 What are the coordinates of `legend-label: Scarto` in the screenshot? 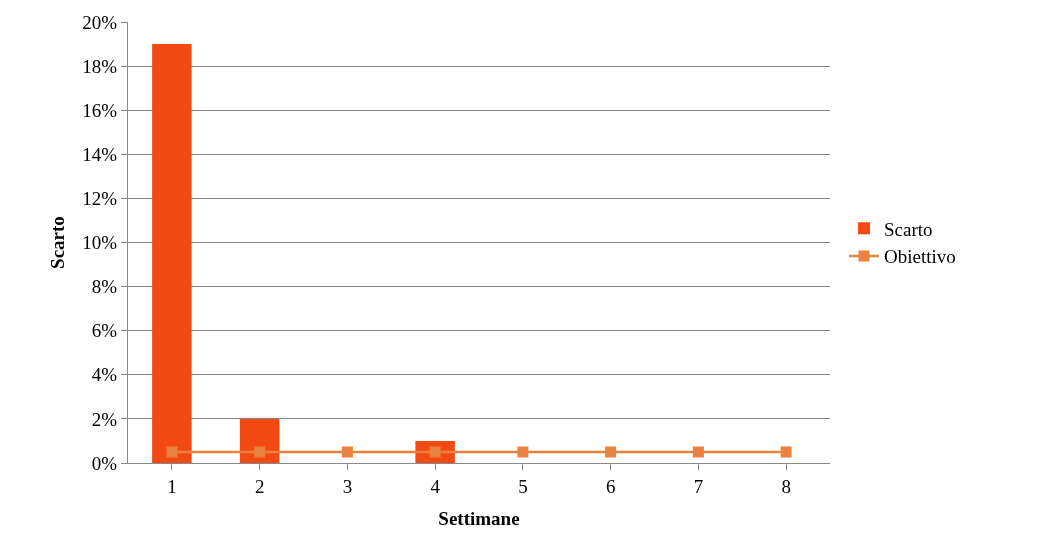 It's located at (908, 229).